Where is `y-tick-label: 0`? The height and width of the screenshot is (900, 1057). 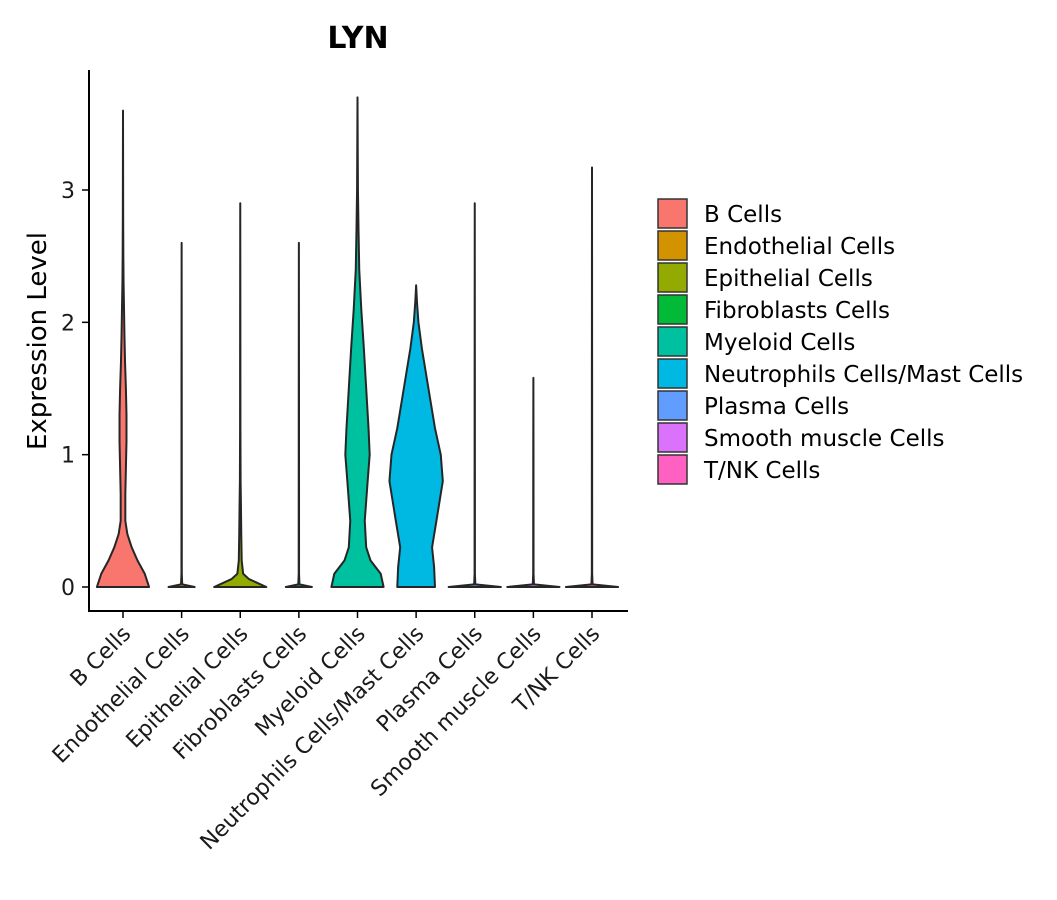
y-tick-label: 0 is located at coordinates (68, 588).